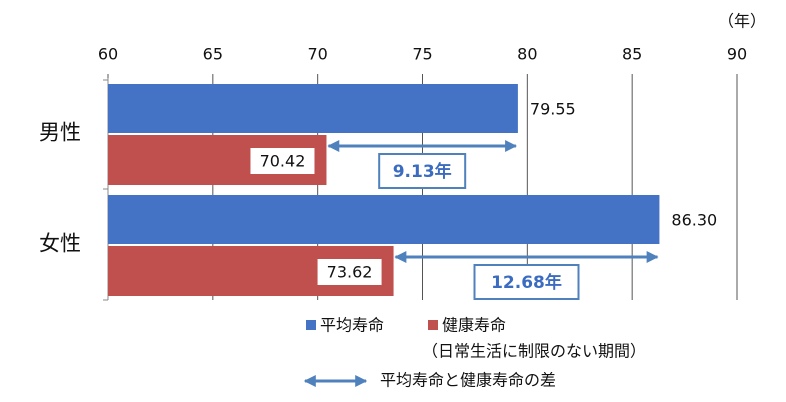  Describe the element at coordinates (632, 54) in the screenshot. I see `x-tick-label: 85` at that location.